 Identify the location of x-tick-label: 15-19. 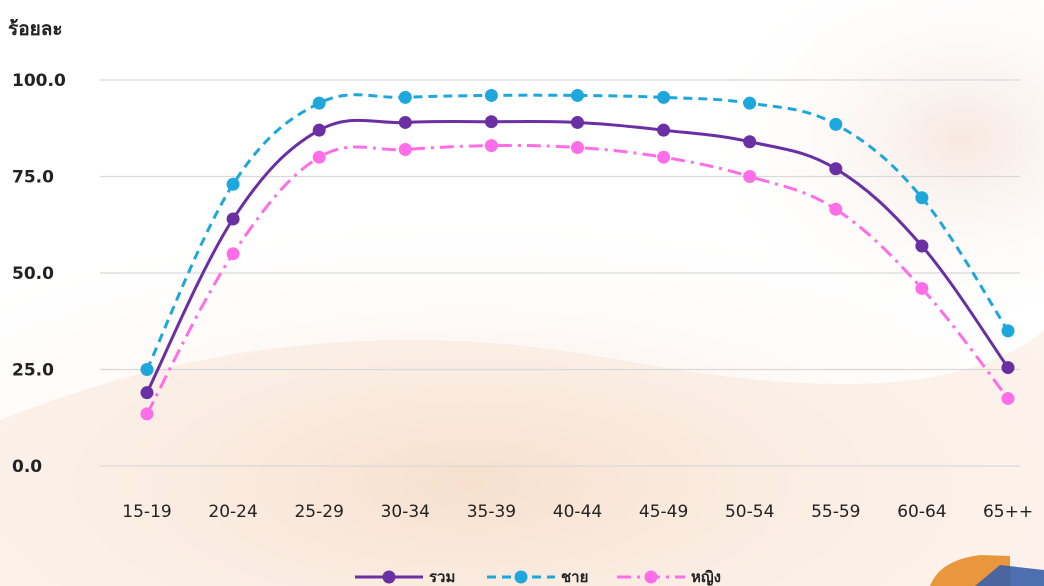
(146, 512).